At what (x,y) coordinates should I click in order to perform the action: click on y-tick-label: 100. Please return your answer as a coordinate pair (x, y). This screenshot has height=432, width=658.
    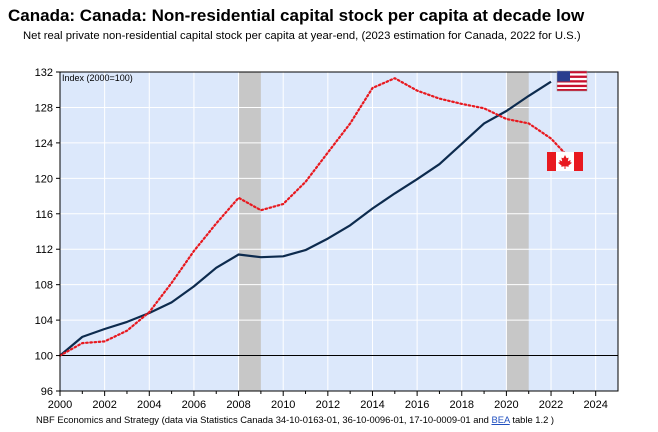
    Looking at the image, I should click on (44, 357).